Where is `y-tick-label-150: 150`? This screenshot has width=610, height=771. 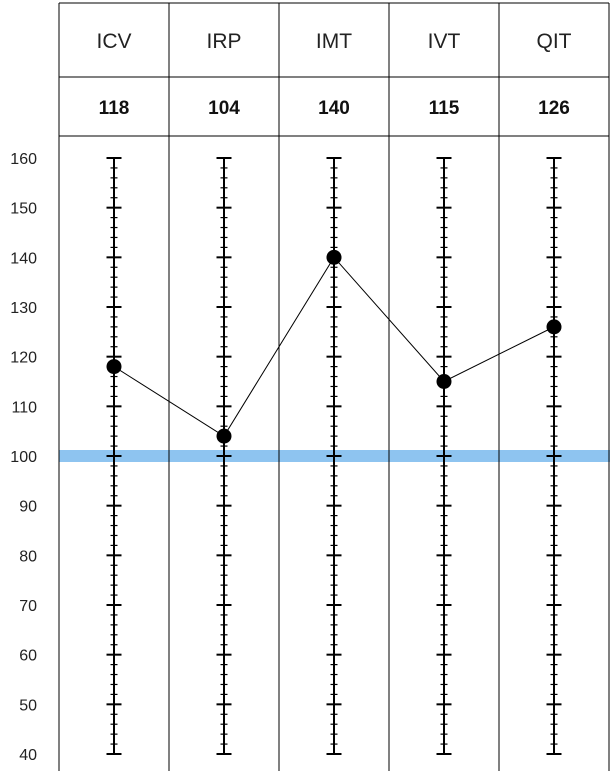
y-tick-label-150: 150 is located at coordinates (23, 209).